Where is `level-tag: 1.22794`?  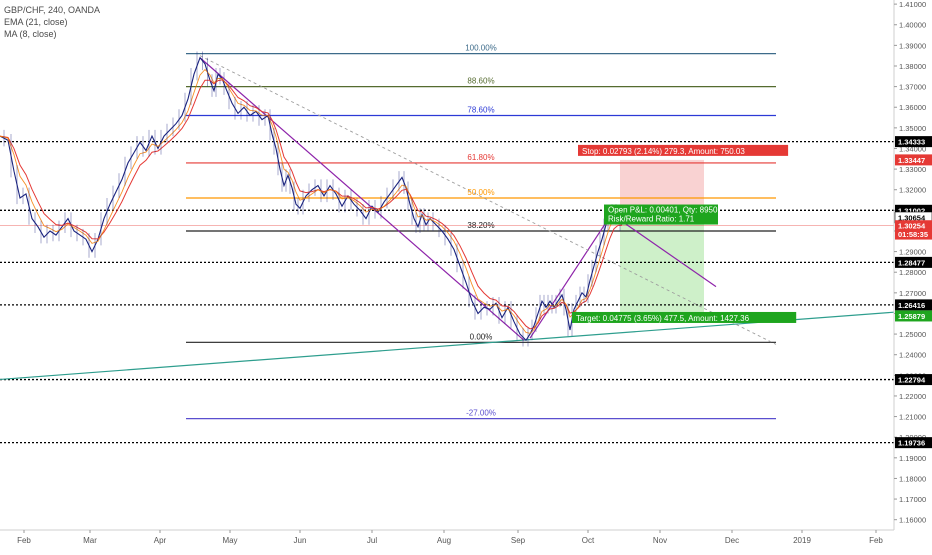 level-tag: 1.22794 is located at coordinates (912, 380).